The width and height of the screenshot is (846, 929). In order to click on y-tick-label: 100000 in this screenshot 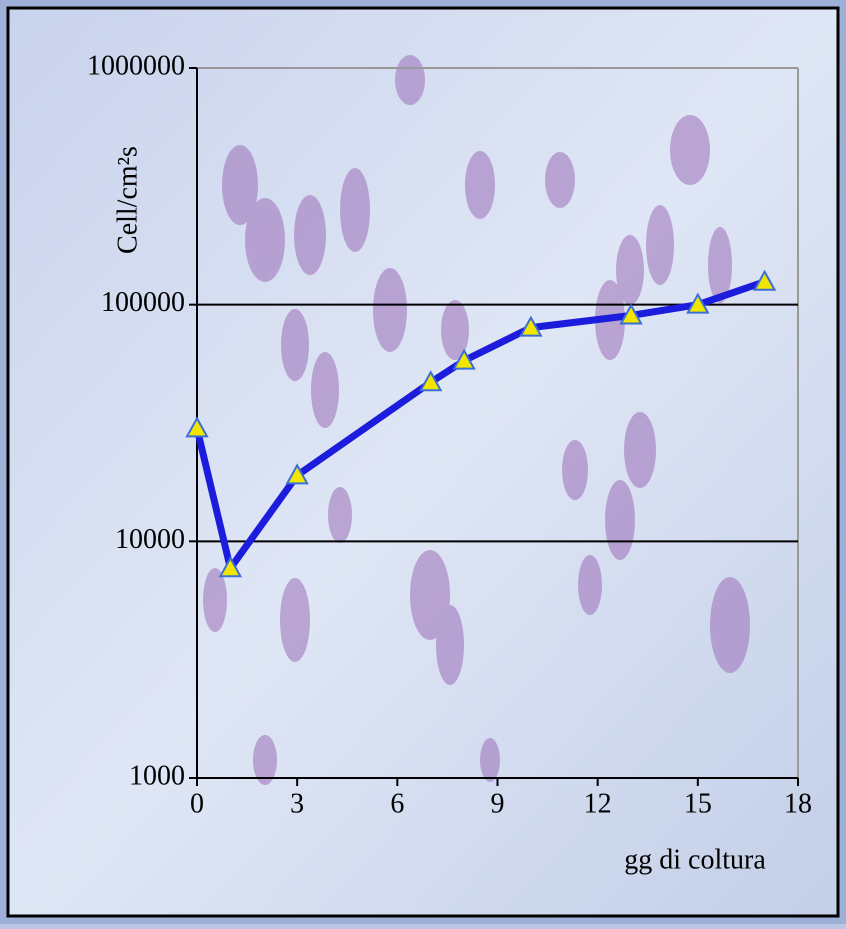, I will do `click(143, 302)`.